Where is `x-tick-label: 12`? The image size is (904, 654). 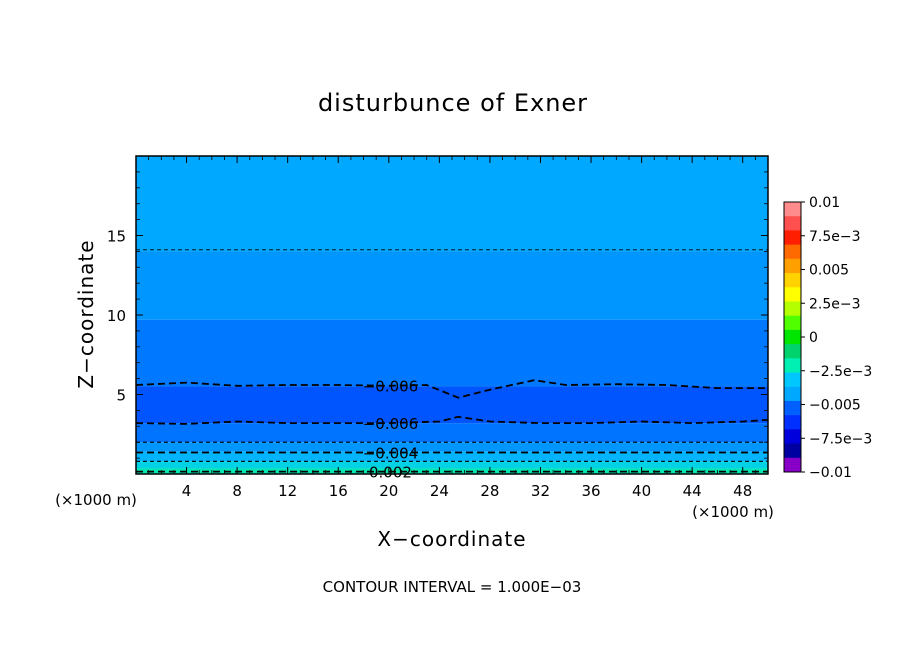 x-tick-label: 12 is located at coordinates (287, 491).